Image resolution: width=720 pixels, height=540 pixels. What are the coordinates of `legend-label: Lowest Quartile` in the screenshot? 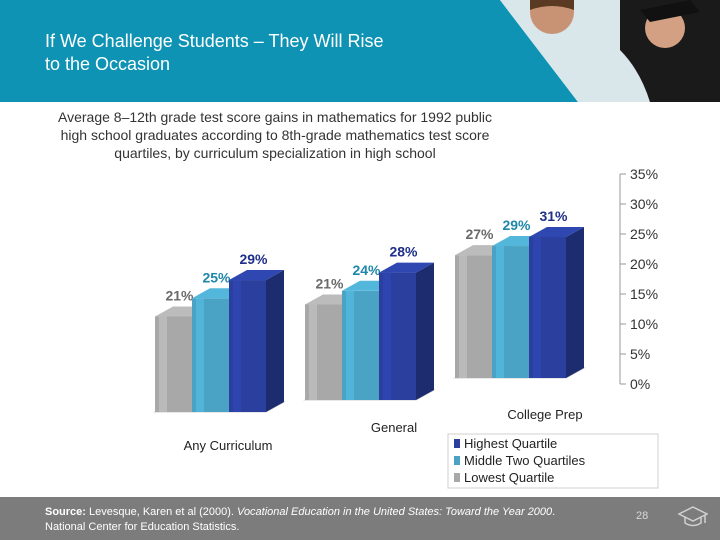 It's located at (509, 477).